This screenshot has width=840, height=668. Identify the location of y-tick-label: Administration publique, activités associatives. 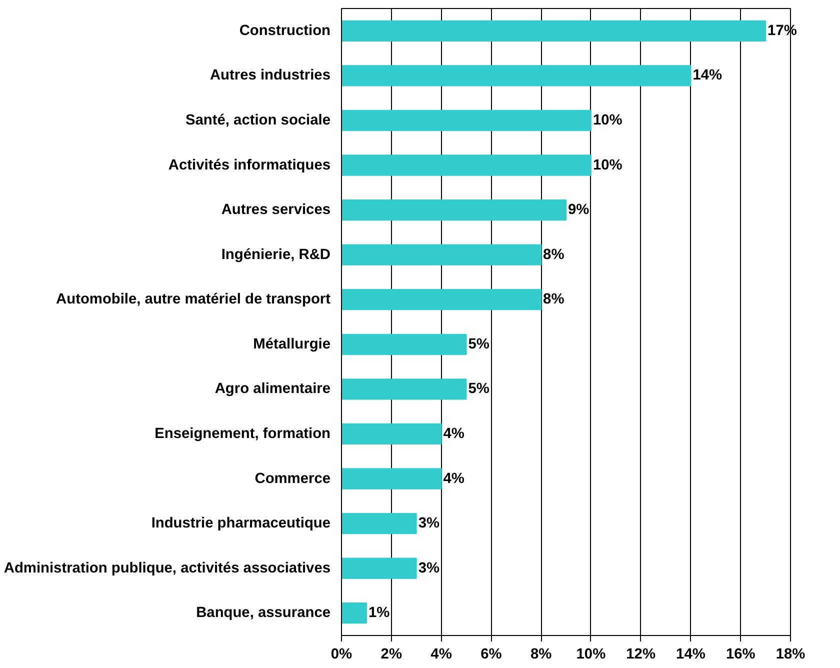
(167, 568).